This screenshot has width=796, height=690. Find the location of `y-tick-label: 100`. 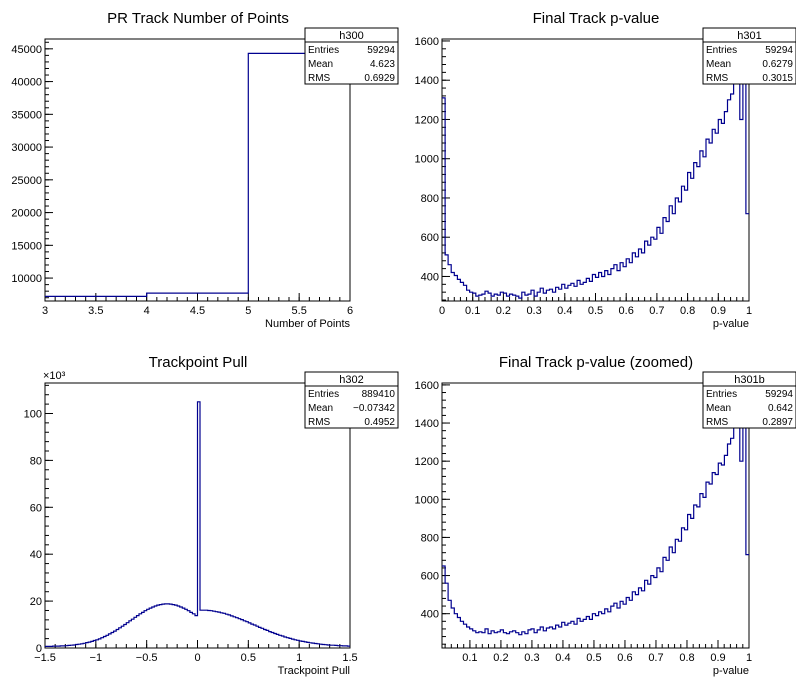

y-tick-label: 100 is located at coordinates (33, 414).